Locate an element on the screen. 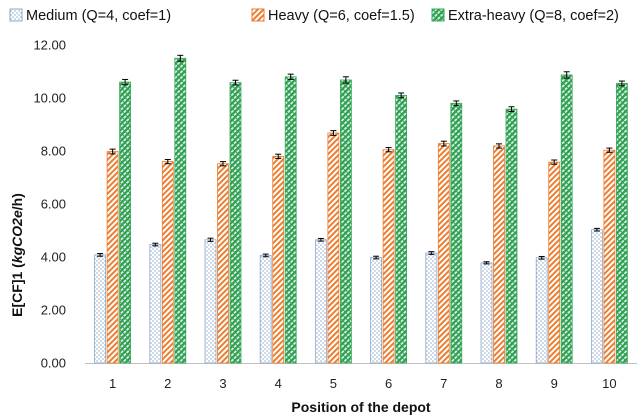  legend-item: Medium (Q=4, coef=1) is located at coordinates (90, 16).